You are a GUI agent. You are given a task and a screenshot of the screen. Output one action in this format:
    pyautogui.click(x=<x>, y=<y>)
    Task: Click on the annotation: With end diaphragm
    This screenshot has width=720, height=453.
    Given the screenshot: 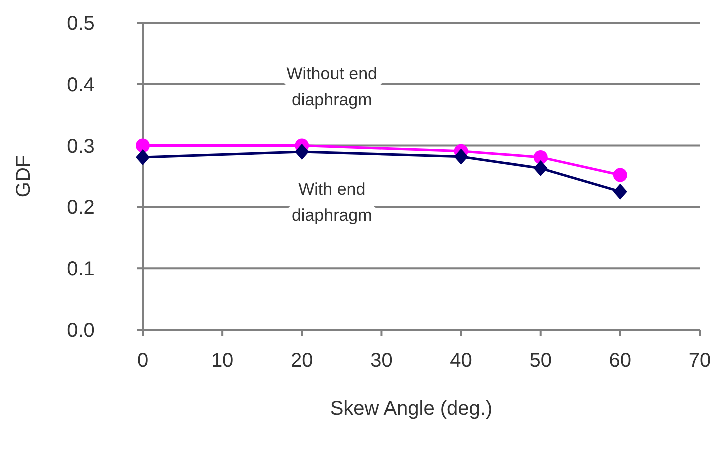 What is the action you would take?
    pyautogui.click(x=332, y=203)
    